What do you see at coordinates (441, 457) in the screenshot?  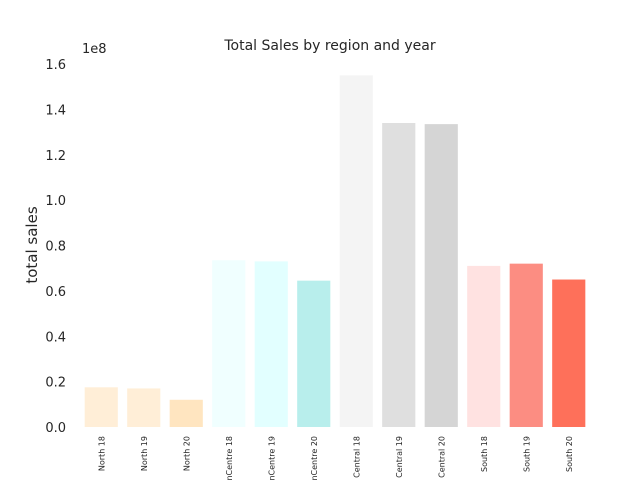 I see `x-tick-label: Central 20` at bounding box center [441, 457].